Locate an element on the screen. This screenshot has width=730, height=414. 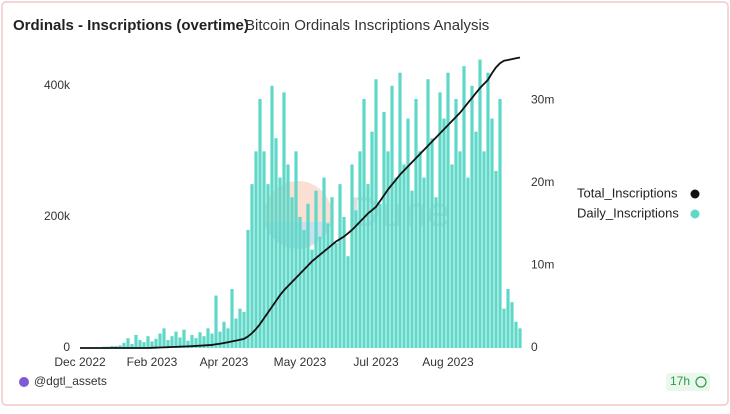
chart-title: Ordinals - Inscriptions (overtime) is located at coordinates (131, 25).